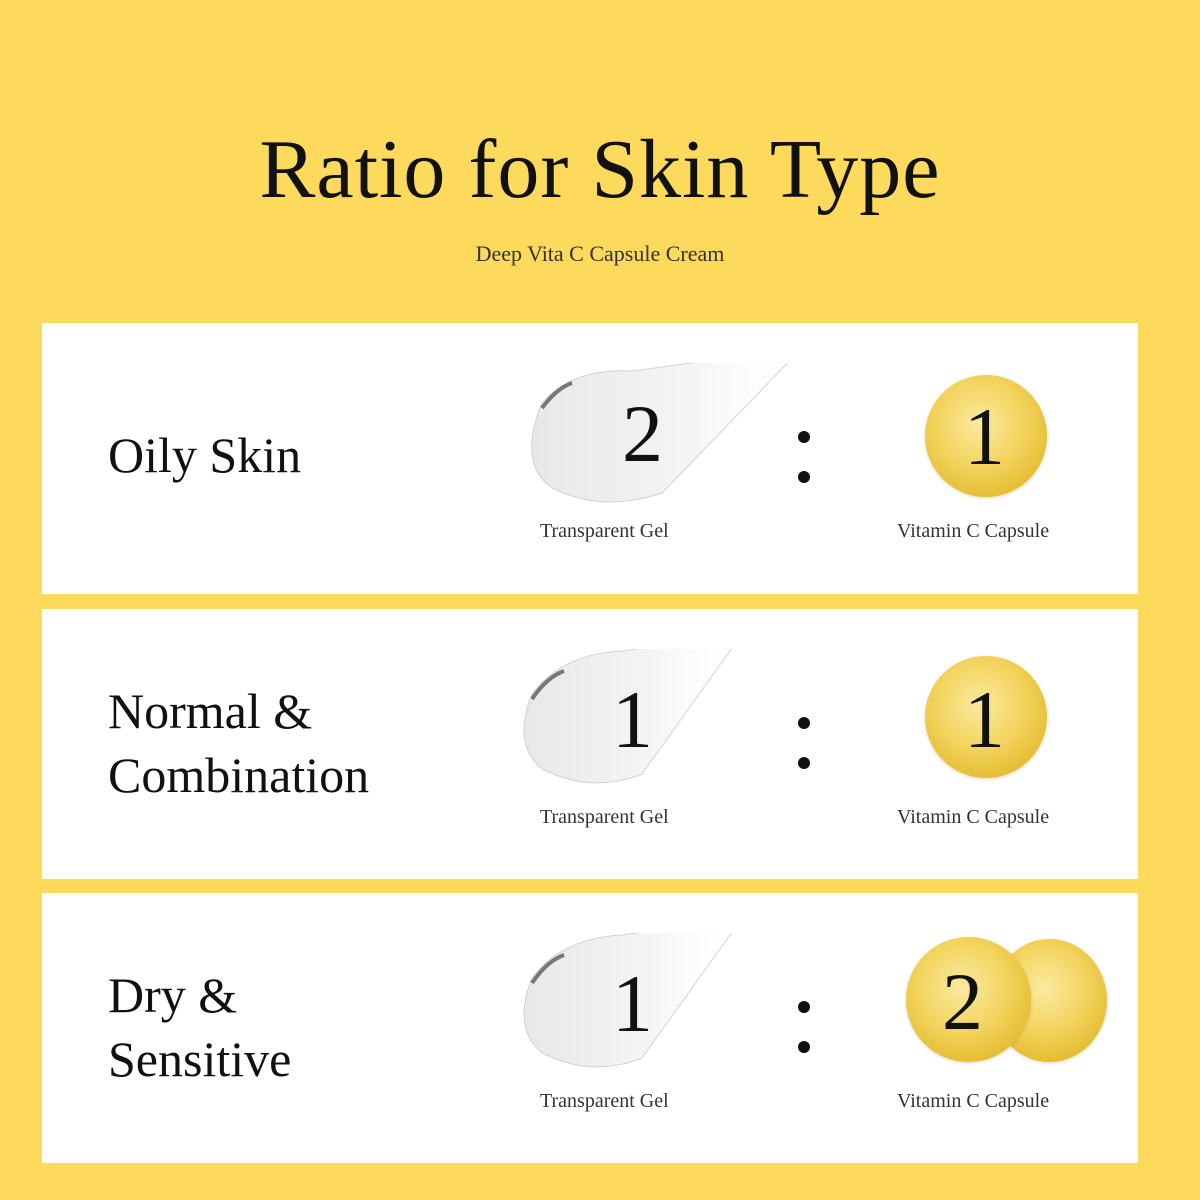  I want to click on skin-type-label: Oily Skin, so click(204, 455).